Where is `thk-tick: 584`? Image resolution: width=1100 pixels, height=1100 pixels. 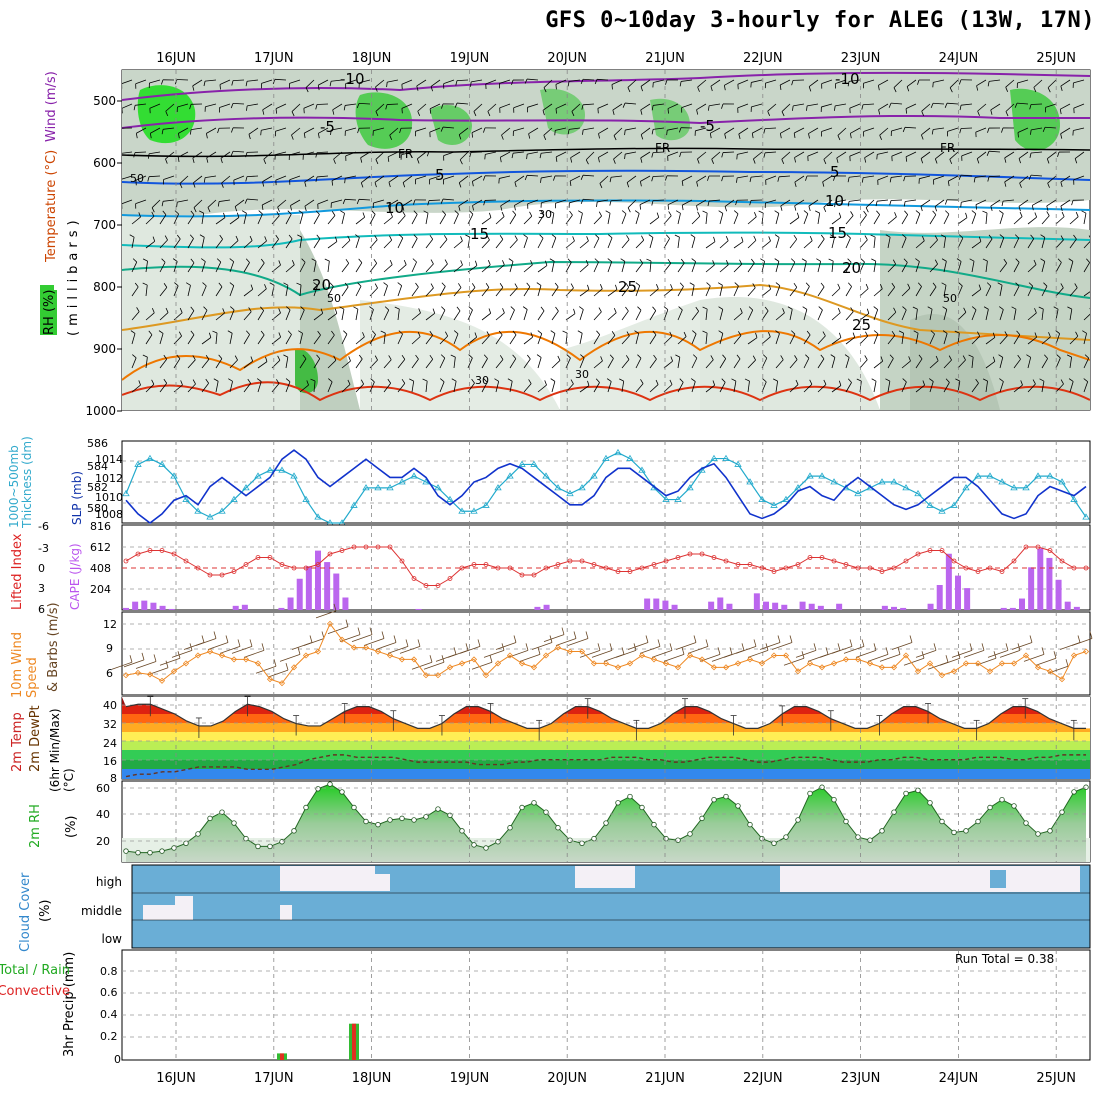
thk-tick: 584 is located at coordinates (97, 466).